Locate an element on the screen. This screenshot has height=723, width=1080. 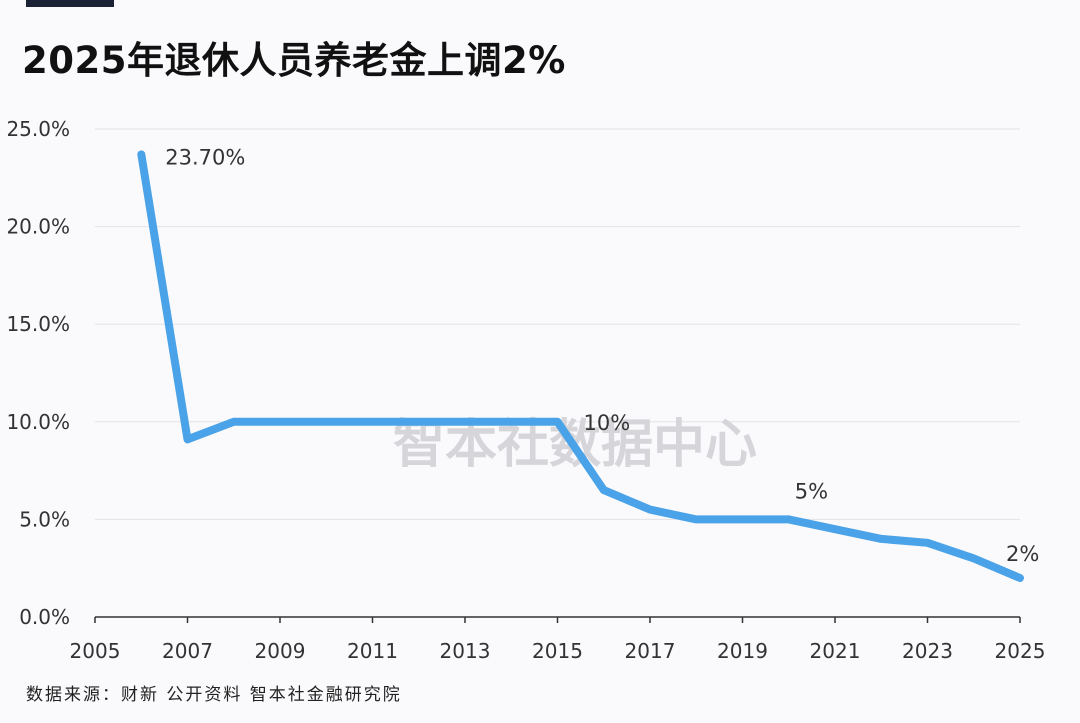
x-tick-label: 2023 is located at coordinates (927, 651).